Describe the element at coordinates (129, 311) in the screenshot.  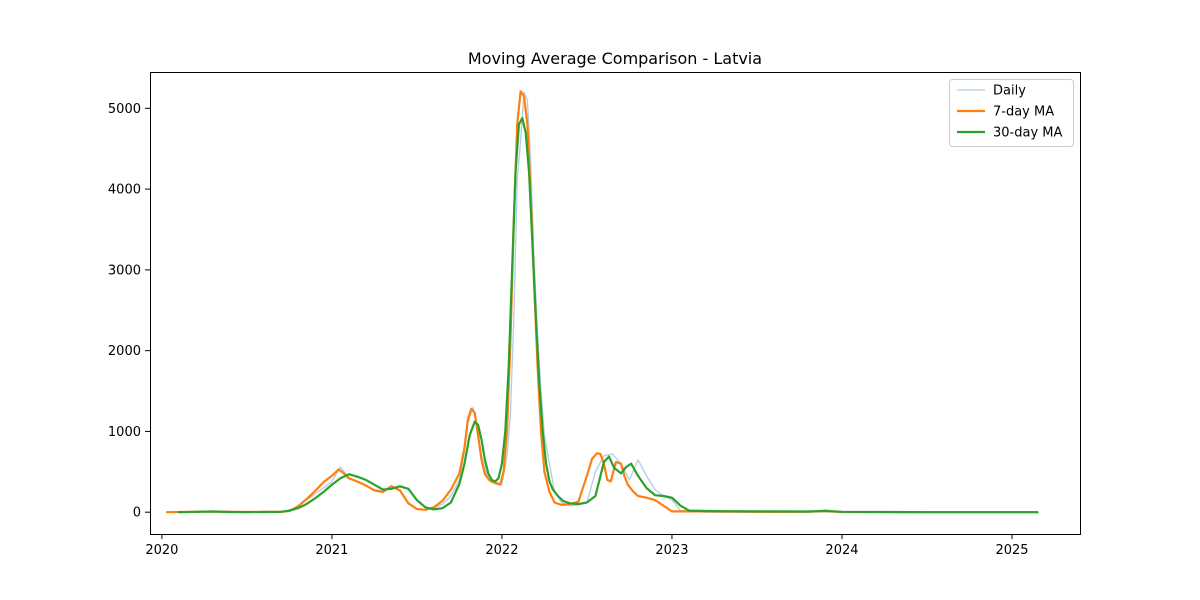
I see `y-axis: 0 1000 2000 3000 4000 5000` at that location.